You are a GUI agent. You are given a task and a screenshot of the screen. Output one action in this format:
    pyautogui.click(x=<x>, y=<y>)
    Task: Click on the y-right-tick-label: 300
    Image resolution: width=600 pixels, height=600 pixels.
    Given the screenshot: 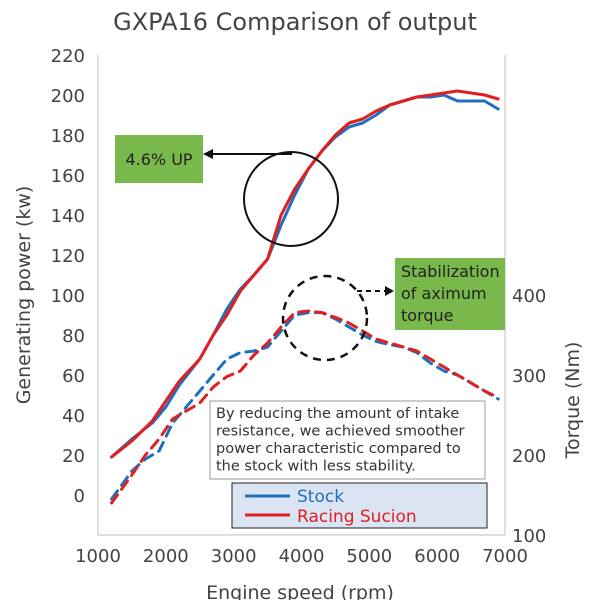 What is the action you would take?
    pyautogui.click(x=529, y=376)
    